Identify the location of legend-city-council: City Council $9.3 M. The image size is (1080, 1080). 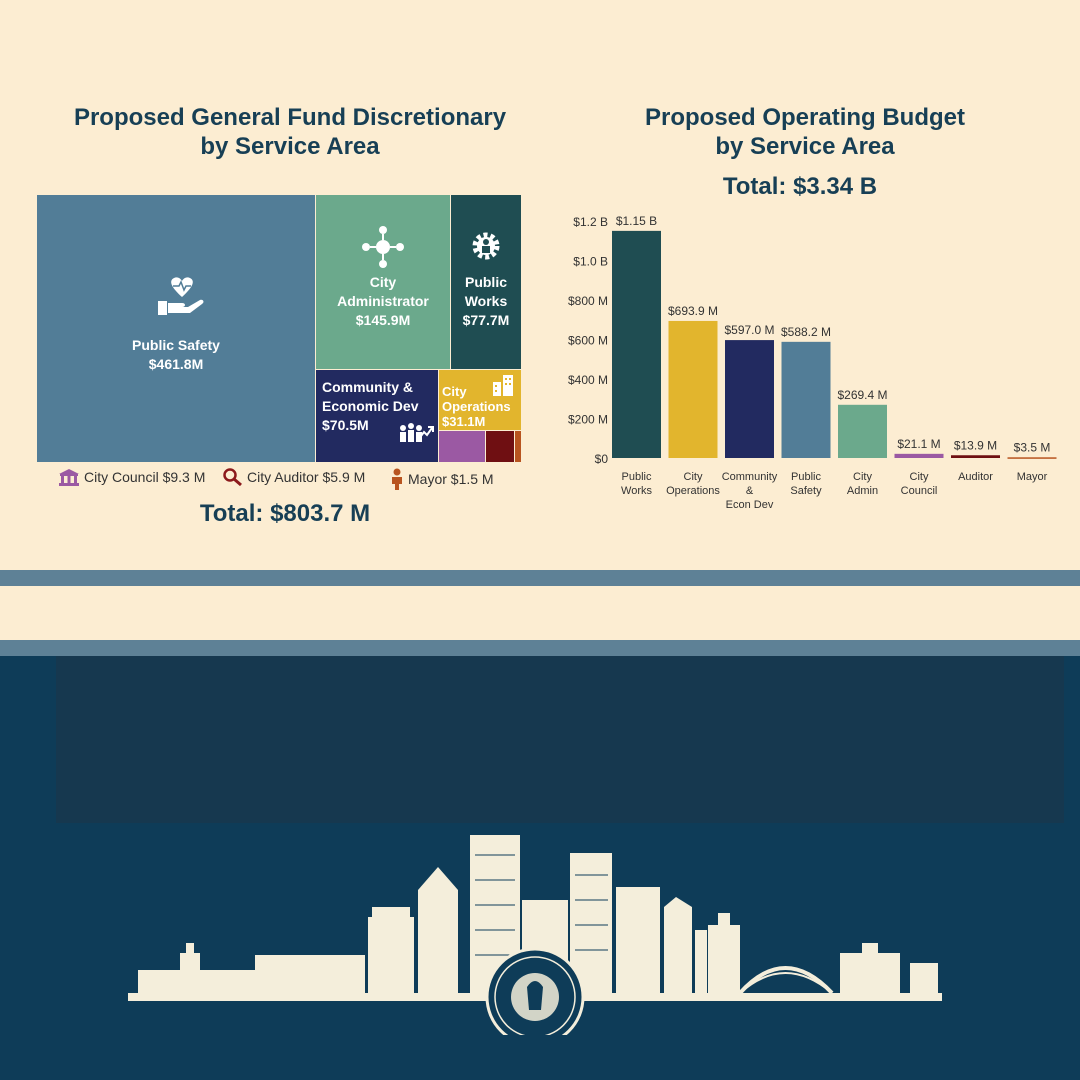
(131, 477).